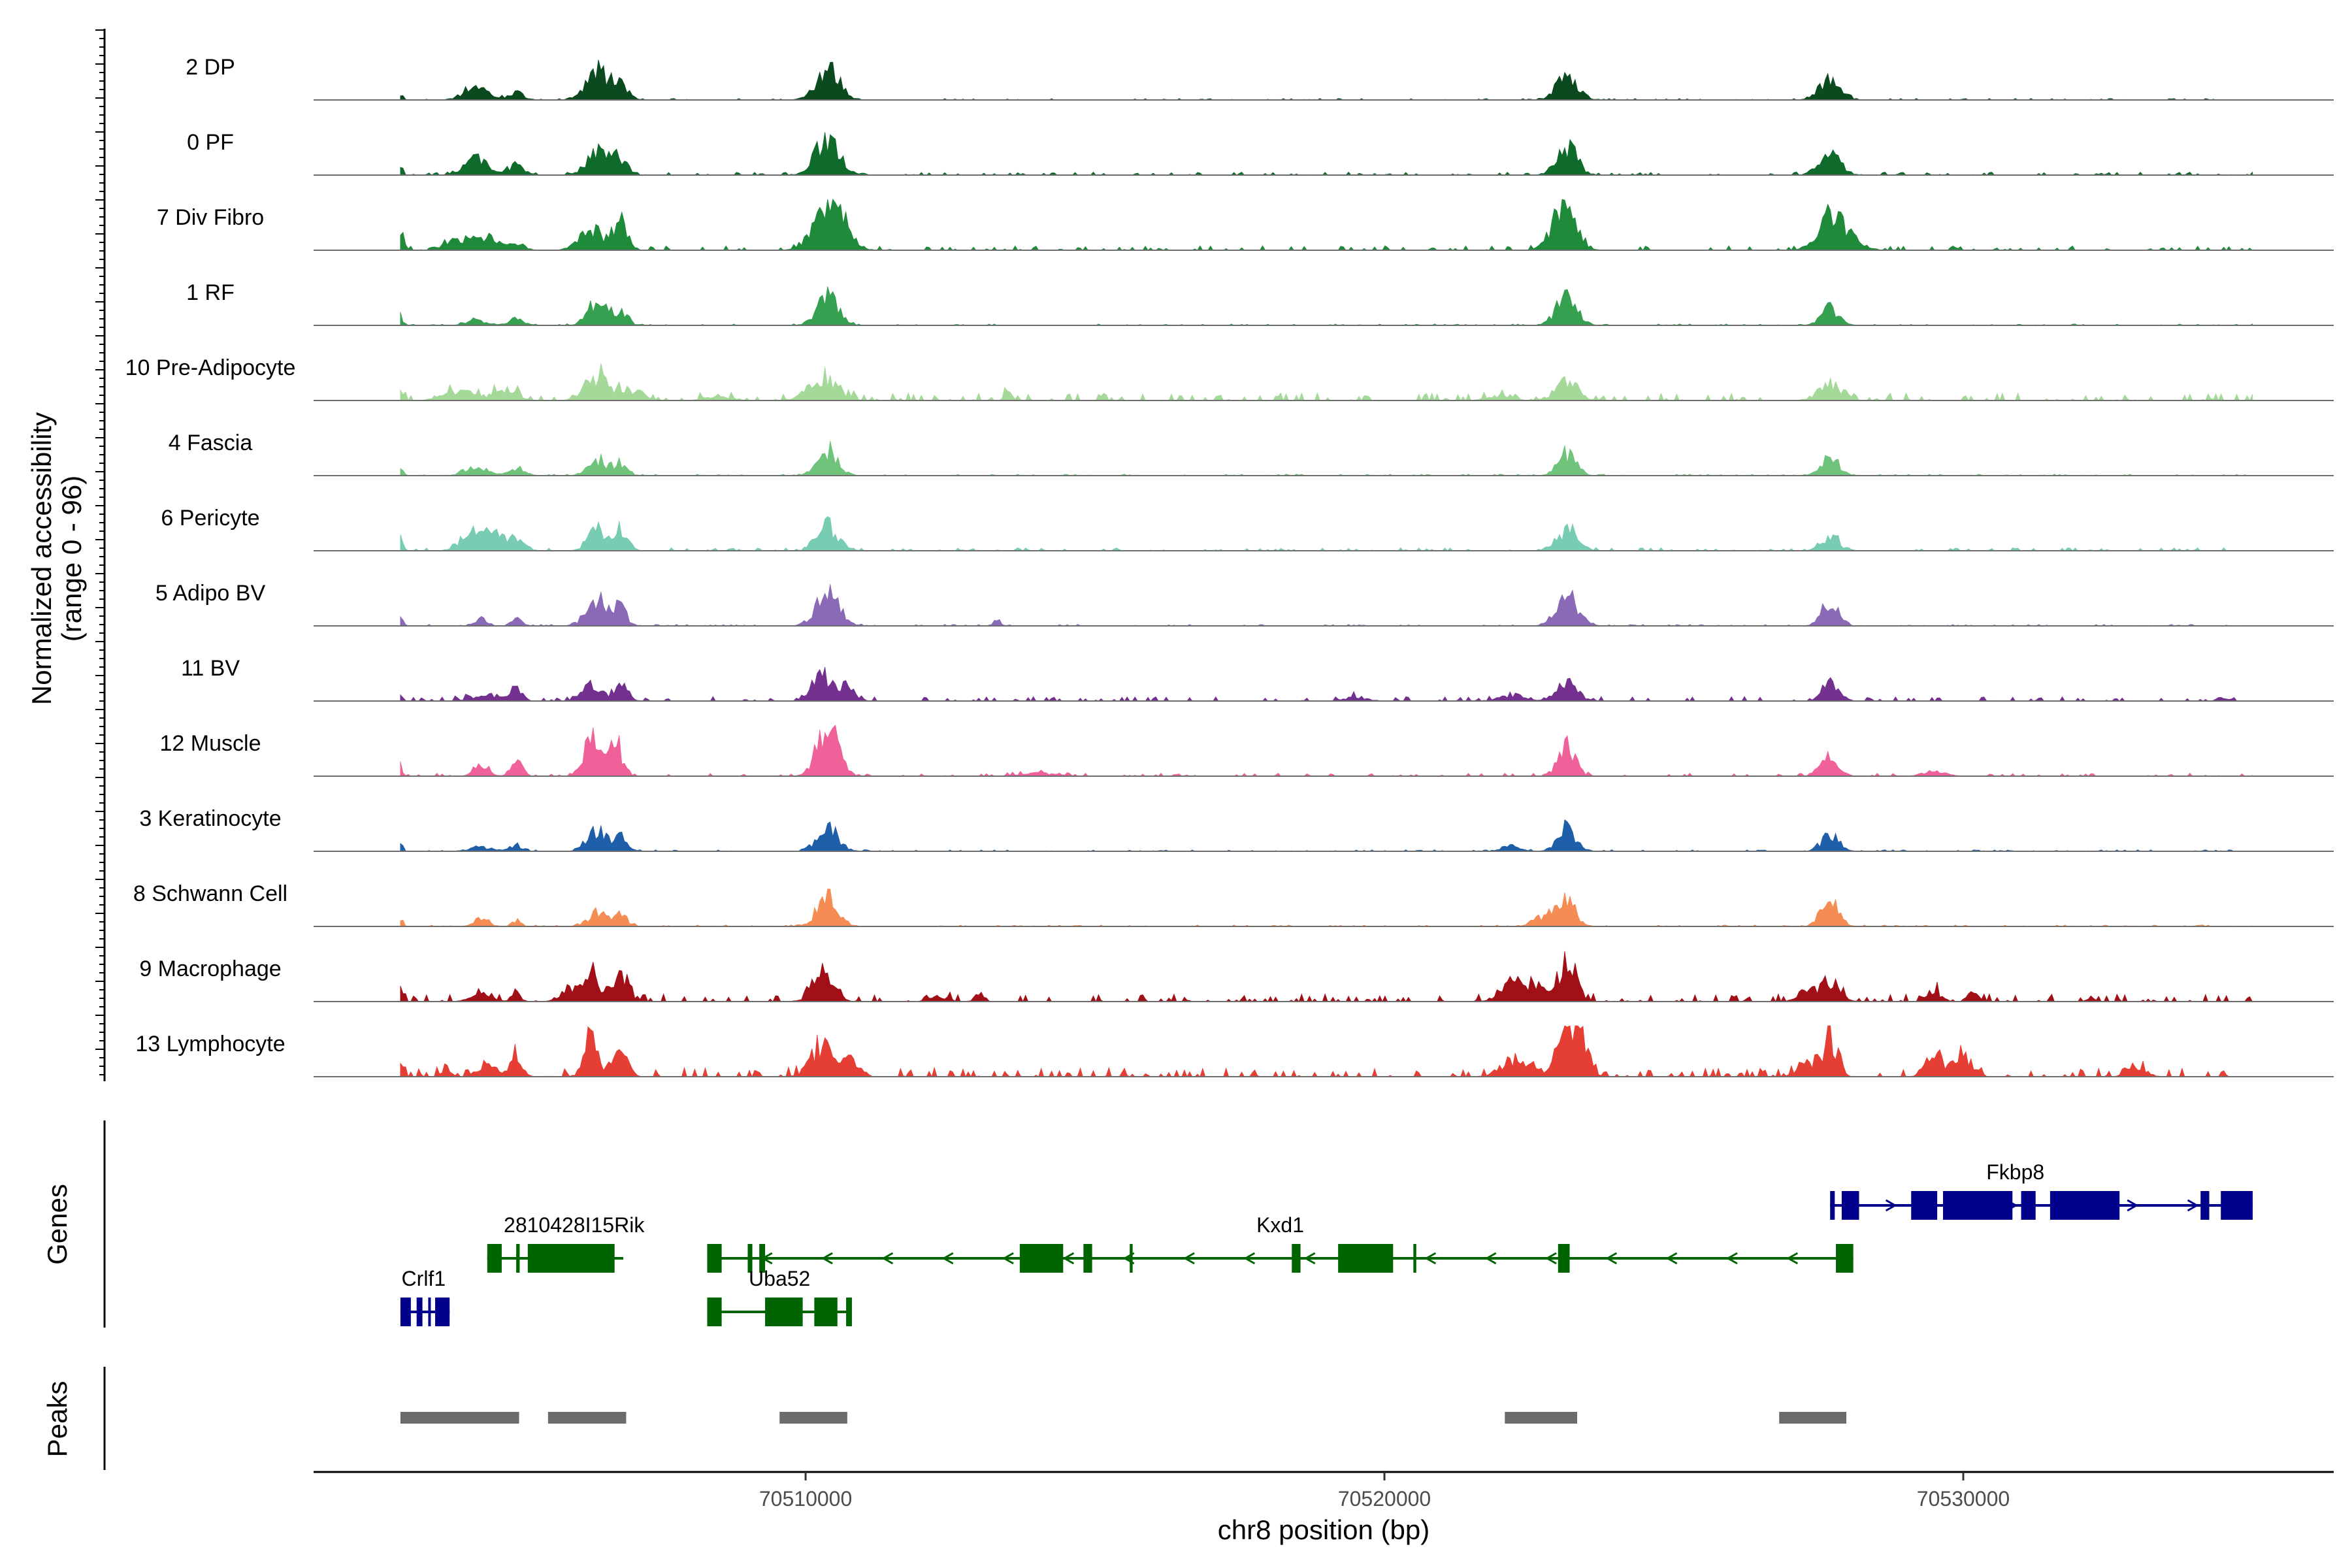 The image size is (2352, 1568). Describe the element at coordinates (1234, 1051) in the screenshot. I see `track-13-lymphocyte: 13 Lymphocyte` at that location.